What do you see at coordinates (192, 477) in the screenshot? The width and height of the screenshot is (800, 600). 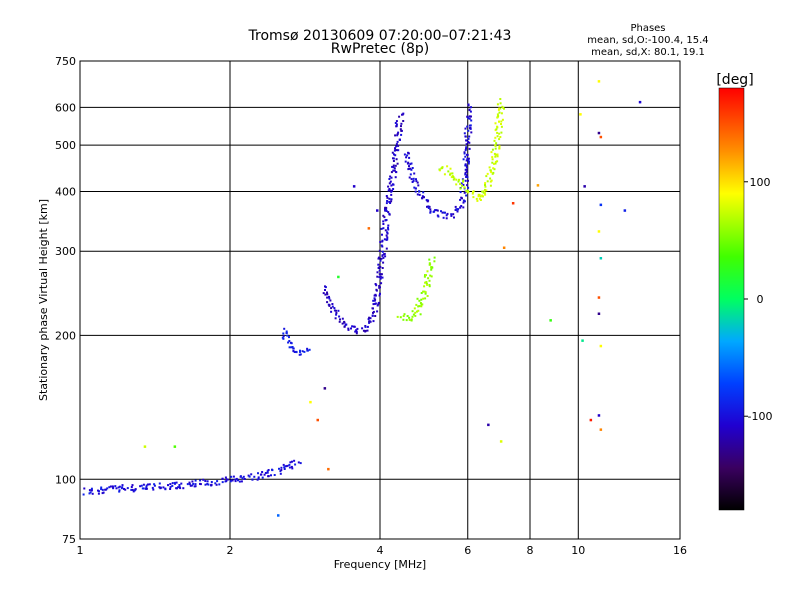 I see `trace-e-layer-trace` at bounding box center [192, 477].